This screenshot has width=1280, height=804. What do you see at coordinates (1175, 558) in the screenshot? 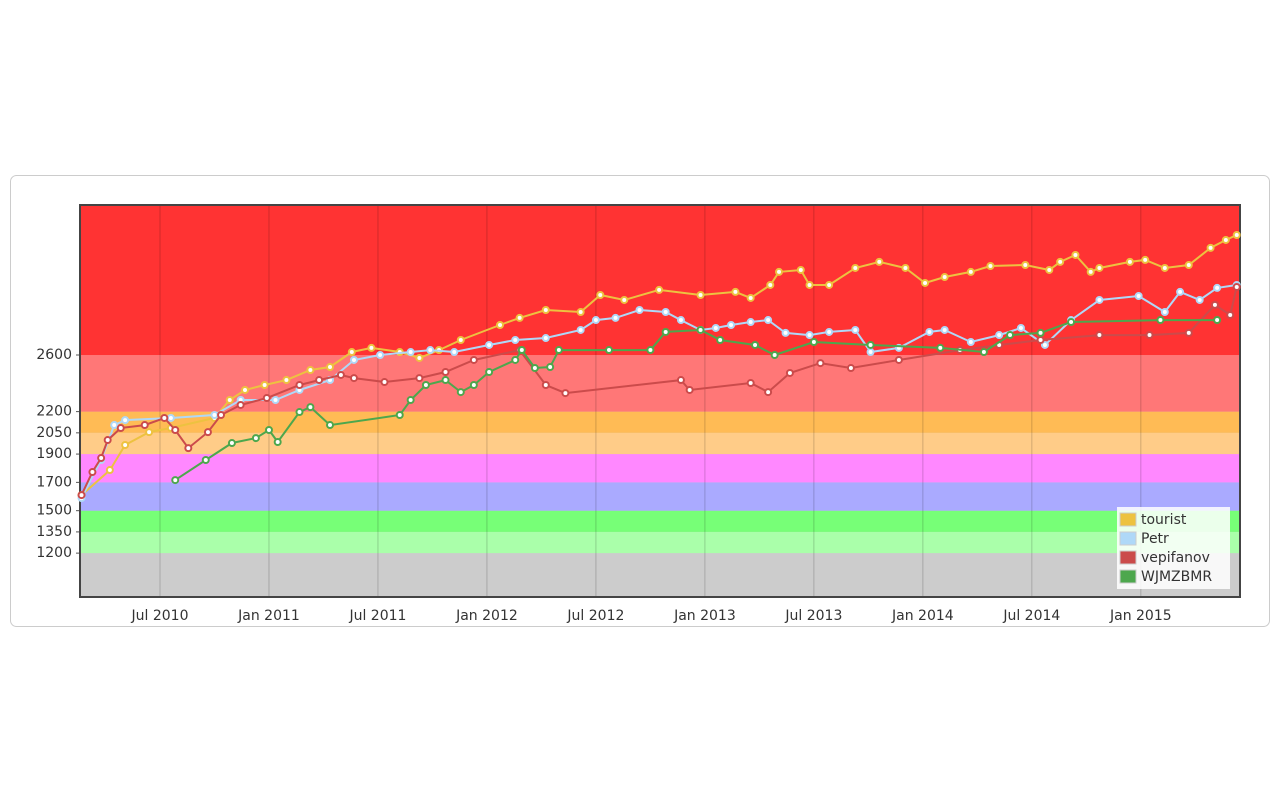
I see `legend-label: vepifanov` at bounding box center [1175, 558].